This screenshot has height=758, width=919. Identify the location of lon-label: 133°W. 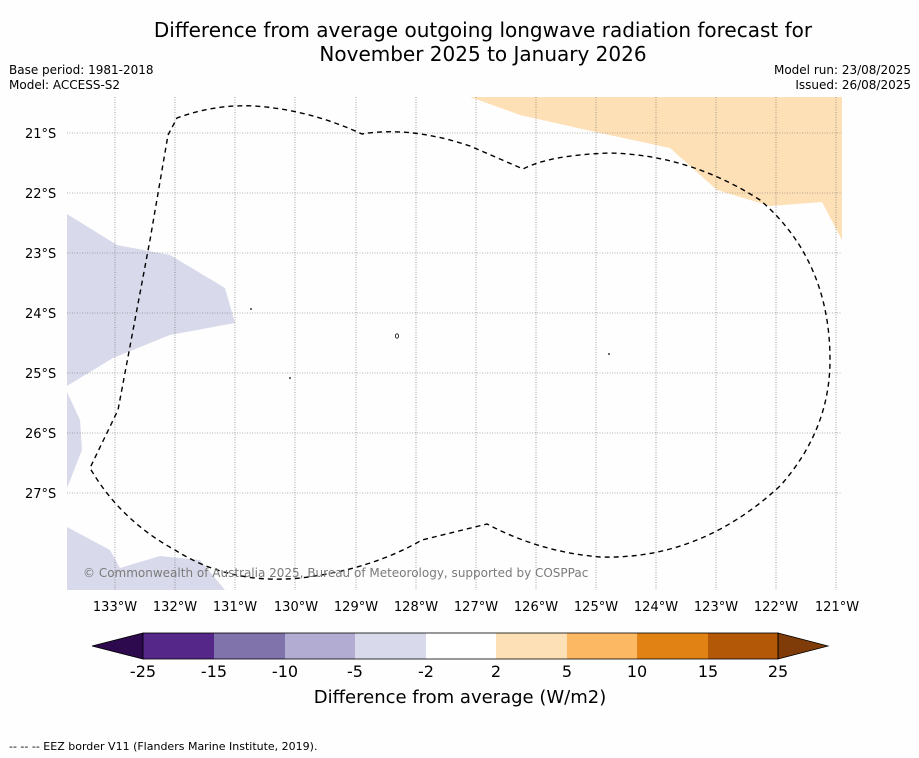
(115, 607).